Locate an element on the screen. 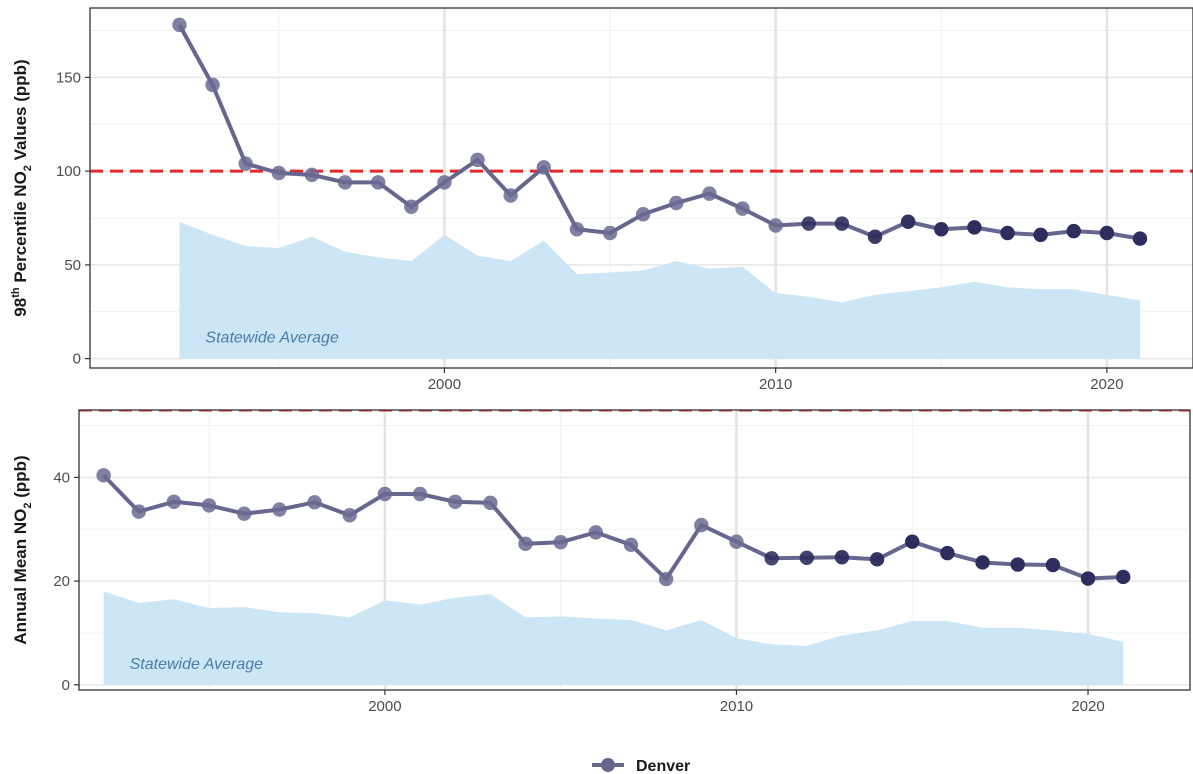 Image resolution: width=1193 pixels, height=774 pixels. y-tick-label: 100 is located at coordinates (68, 171).